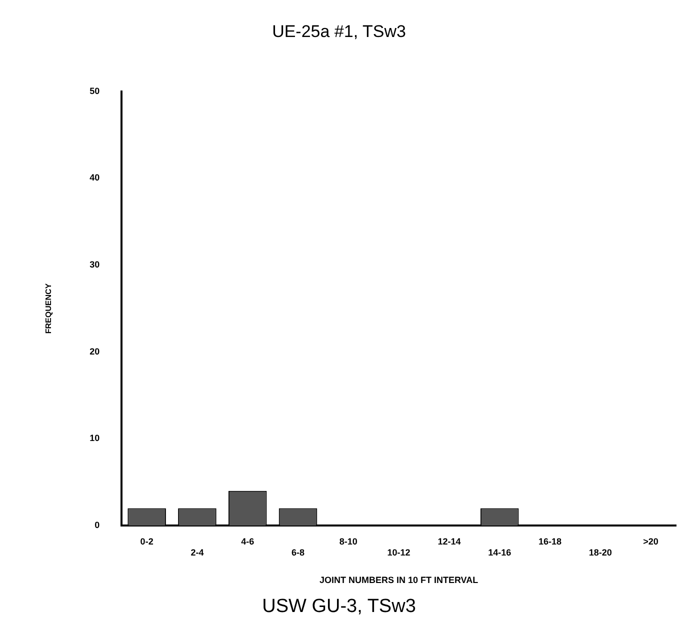  I want to click on text: USW GU-3, TSw3, so click(339, 607).